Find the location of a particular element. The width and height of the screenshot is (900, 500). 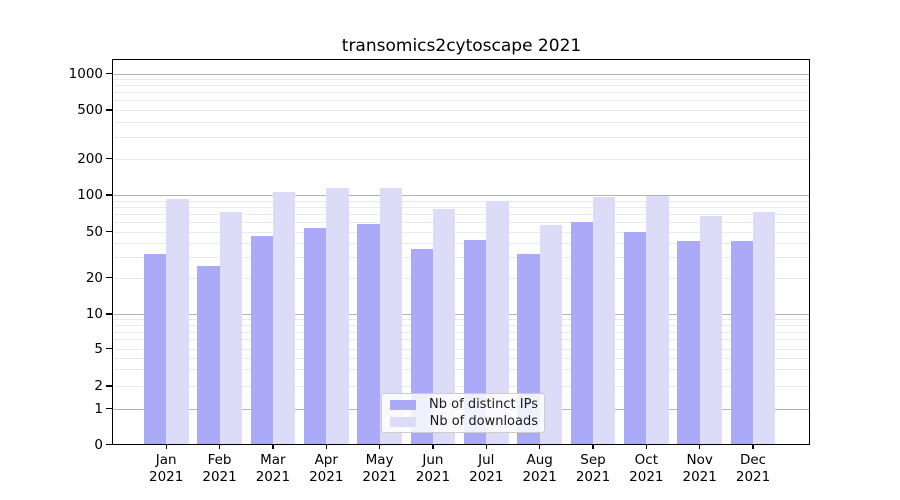

y-tick-label: 0 is located at coordinates (98, 444).